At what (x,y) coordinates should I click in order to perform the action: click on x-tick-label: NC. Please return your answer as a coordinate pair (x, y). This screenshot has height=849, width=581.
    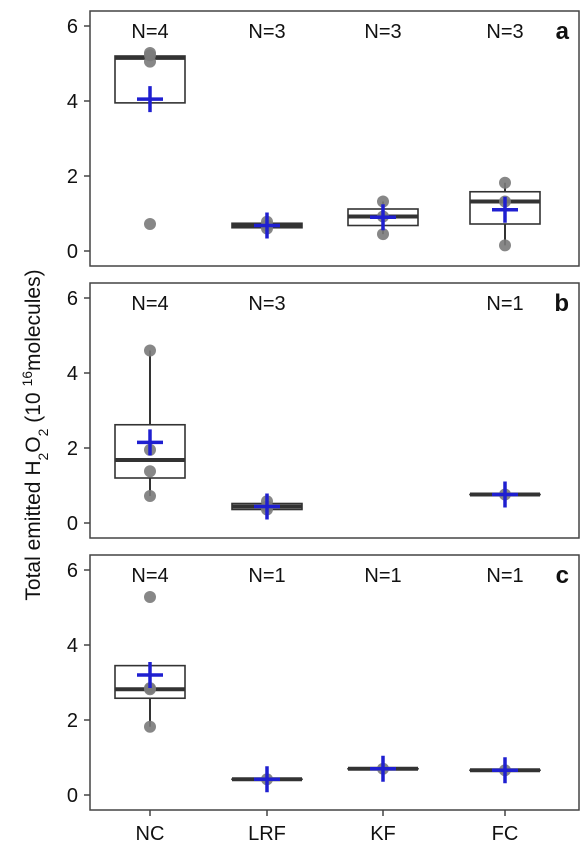
    Looking at the image, I should click on (150, 834).